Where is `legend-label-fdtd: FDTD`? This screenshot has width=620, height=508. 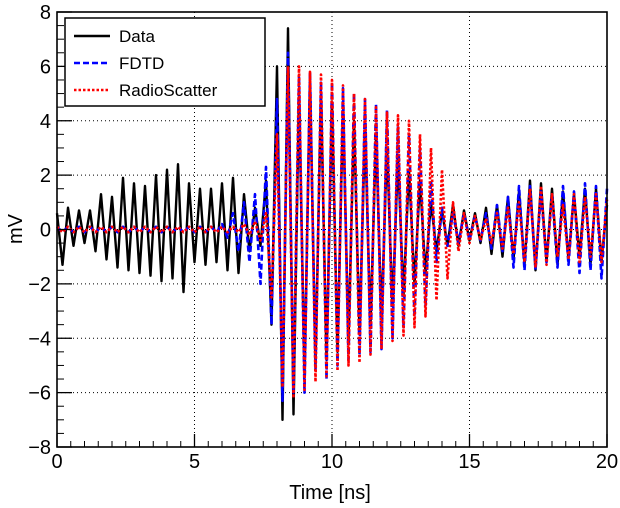 legend-label-fdtd: FDTD is located at coordinates (141, 63).